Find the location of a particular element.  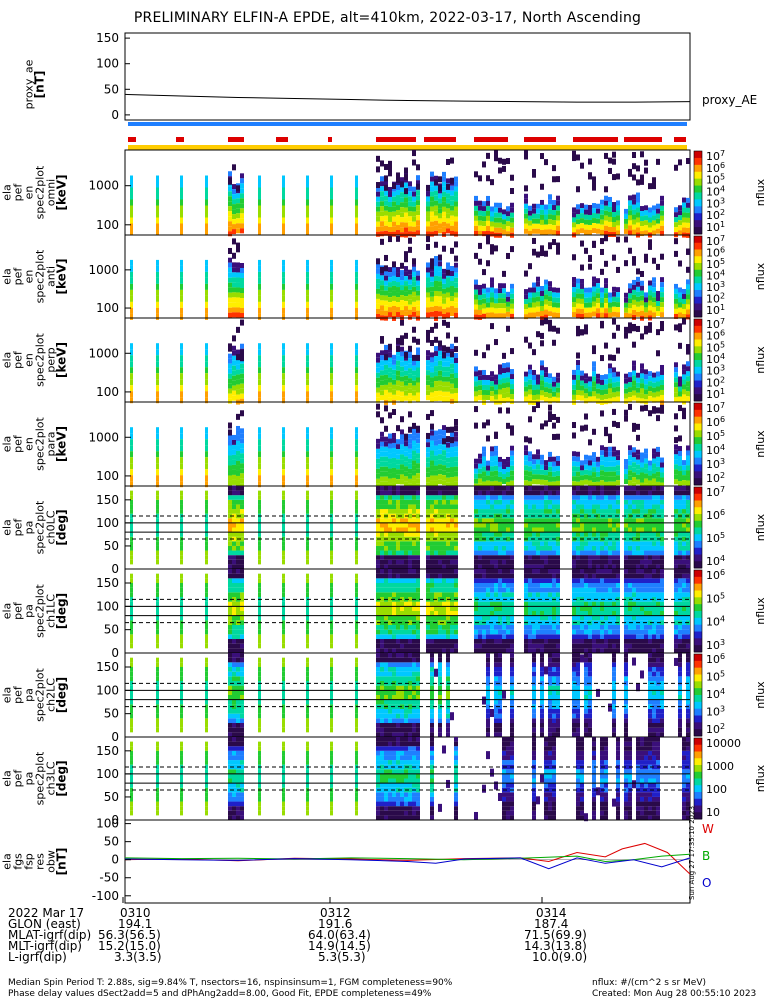

pa-ytick: 0 is located at coordinates (115, 569).